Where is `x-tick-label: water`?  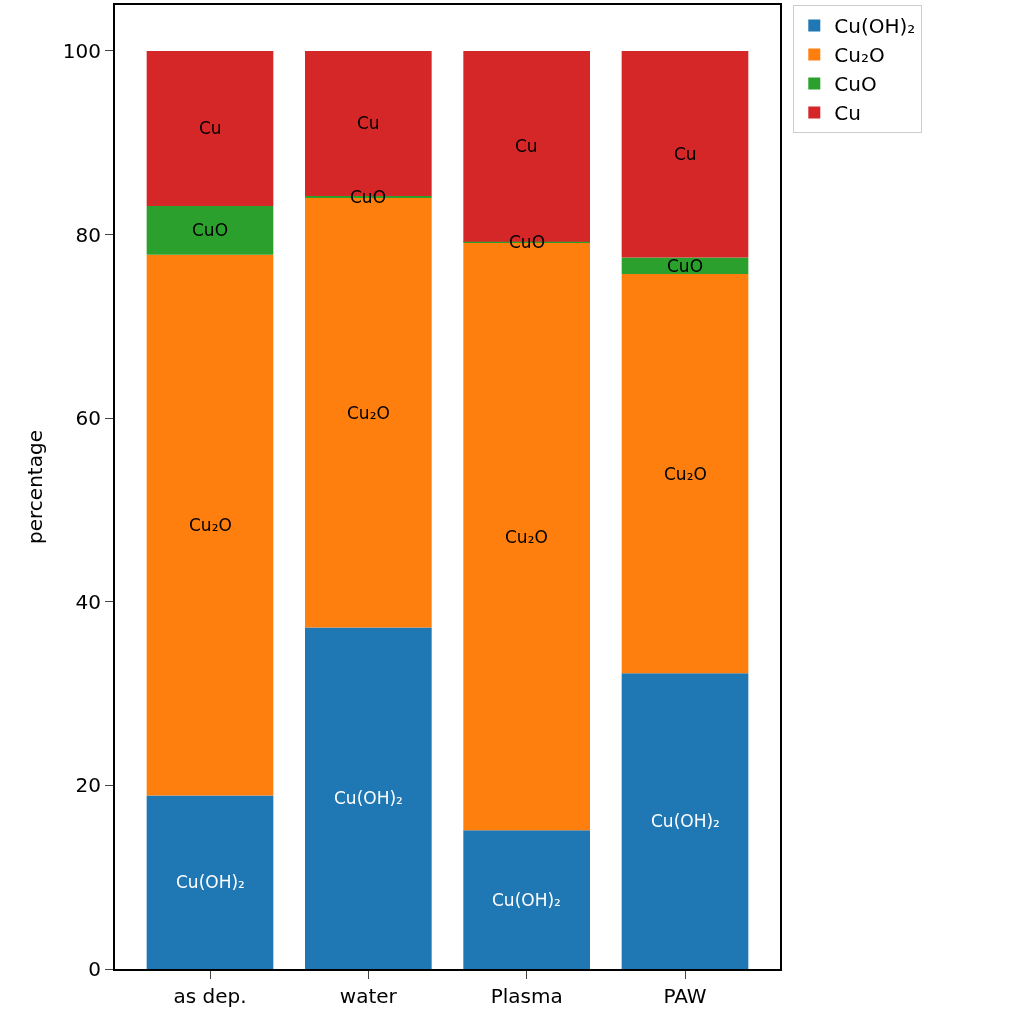 x-tick-label: water is located at coordinates (368, 996).